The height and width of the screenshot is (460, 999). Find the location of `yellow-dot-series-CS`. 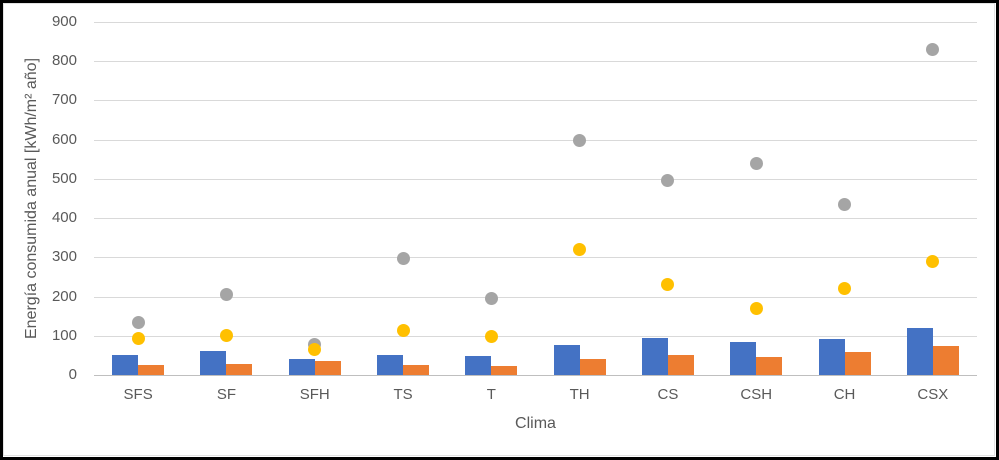

yellow-dot-series-CS is located at coordinates (668, 284).